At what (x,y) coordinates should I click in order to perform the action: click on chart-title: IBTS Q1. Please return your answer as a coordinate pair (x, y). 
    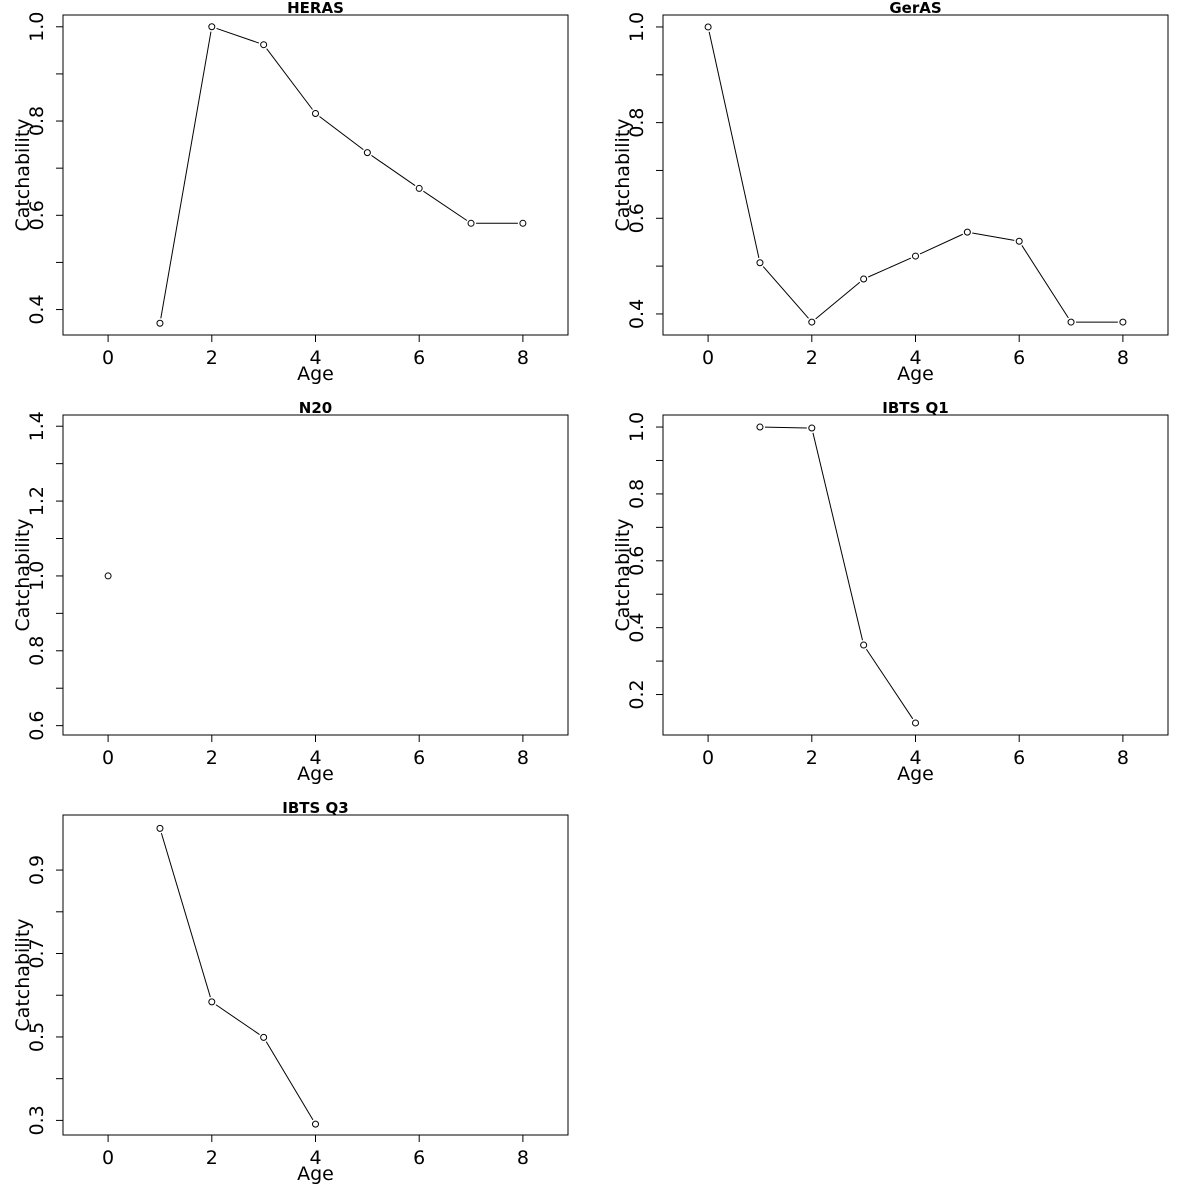
    Looking at the image, I should click on (915, 408).